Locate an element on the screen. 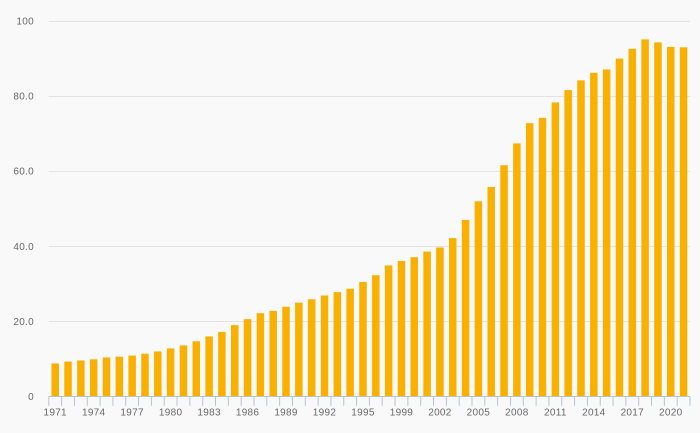 Image resolution: width=700 pixels, height=433 pixels. svg-text: 2005 is located at coordinates (479, 413).